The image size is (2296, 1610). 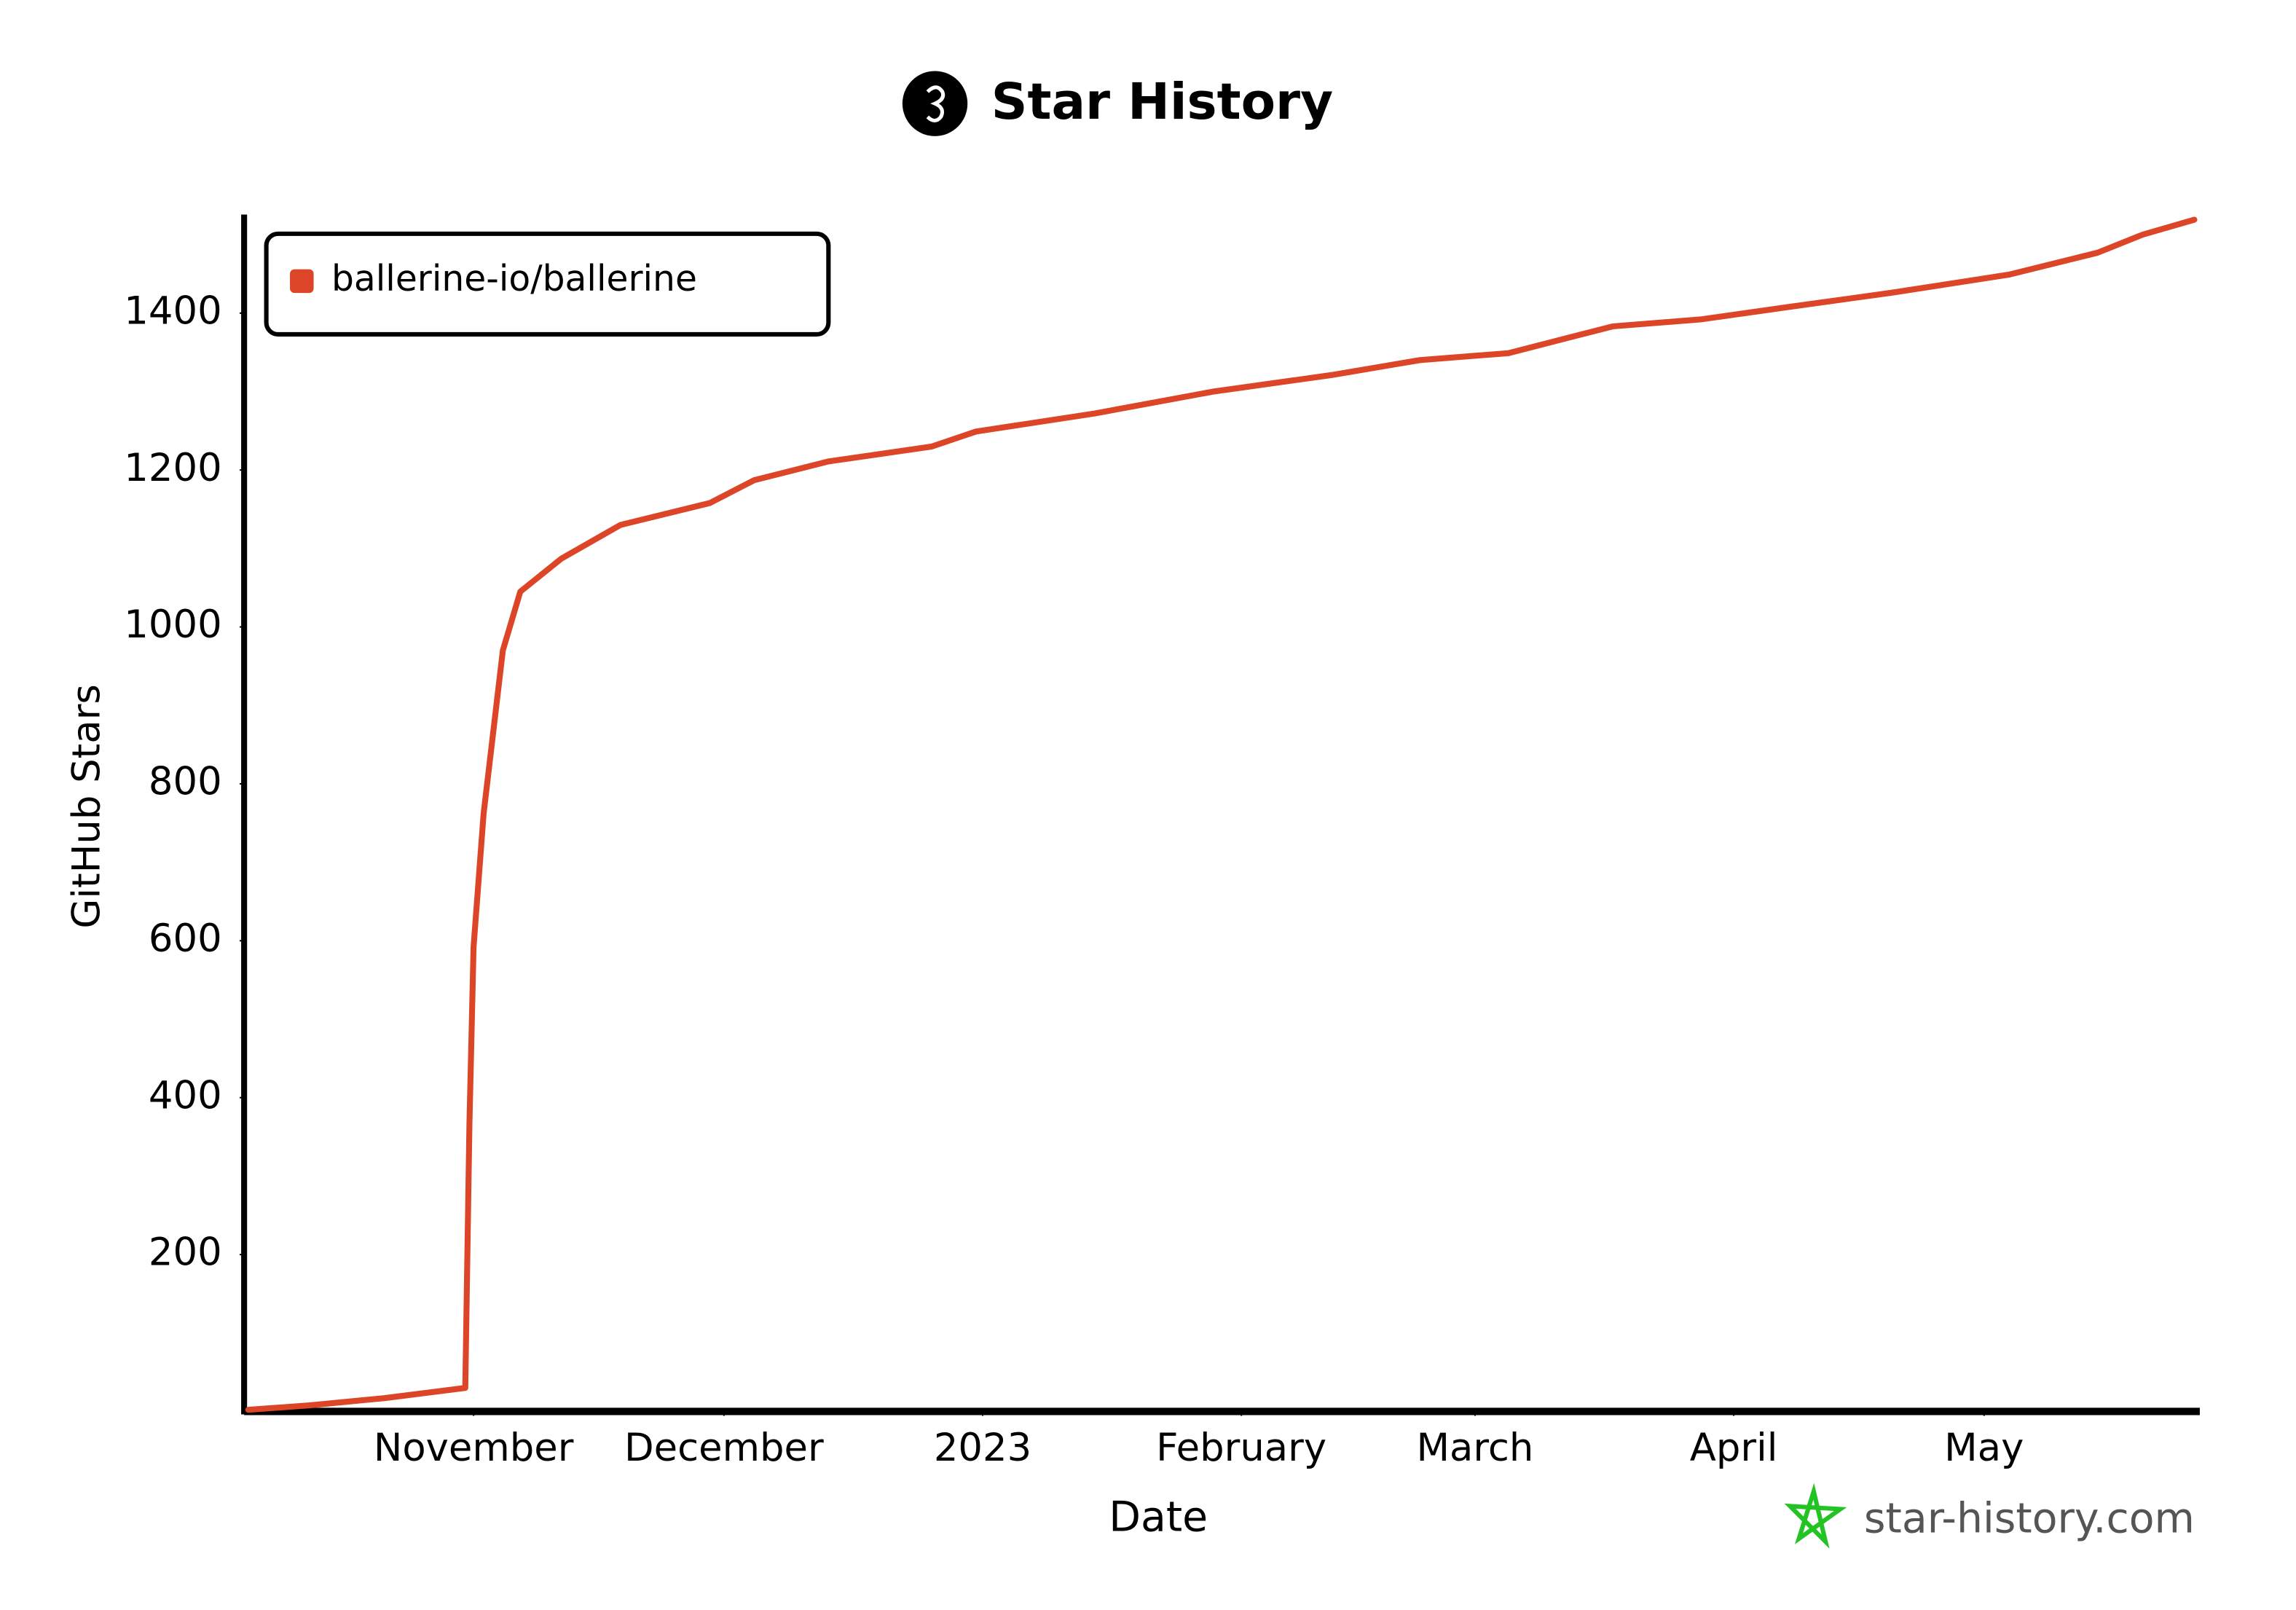 I want to click on title-logo, so click(x=935, y=103).